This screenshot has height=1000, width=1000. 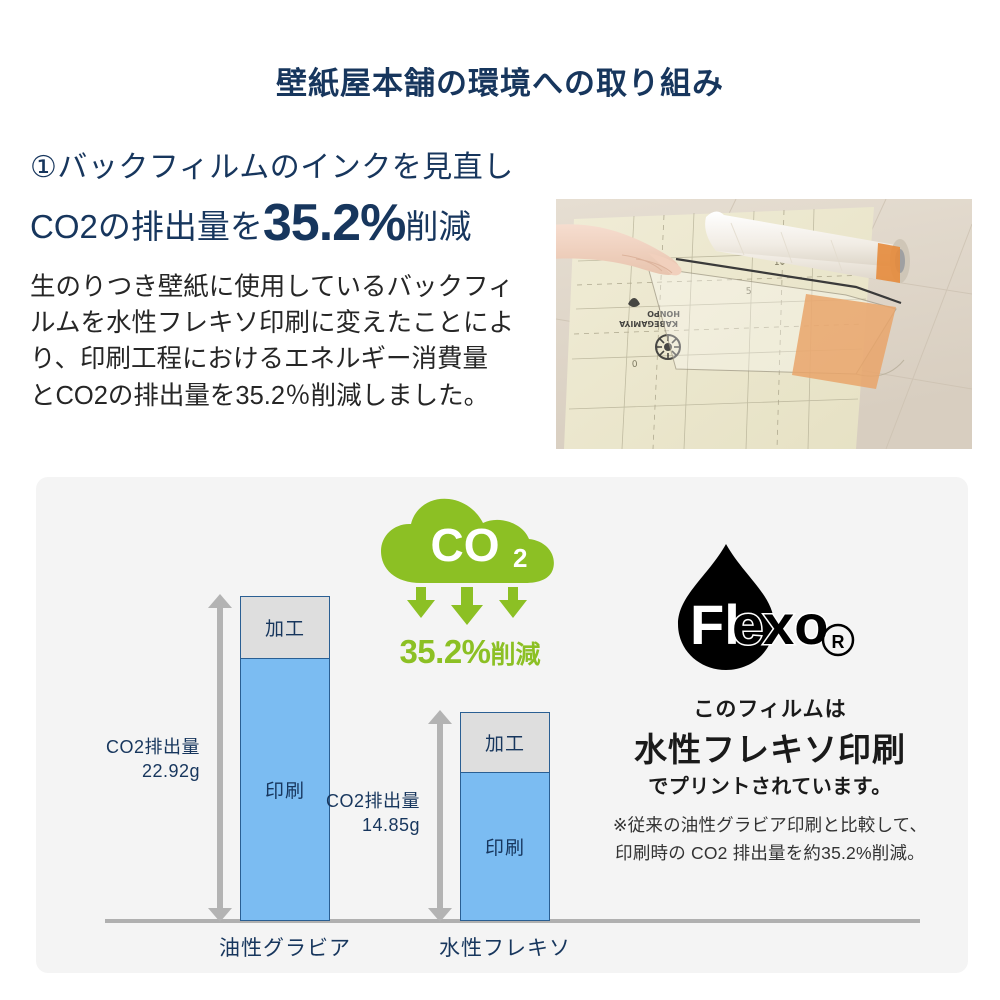 What do you see at coordinates (770, 853) in the screenshot?
I see `flexo-note-2: 印刷時の CO2 排出量を約35.2%削減。` at bounding box center [770, 853].